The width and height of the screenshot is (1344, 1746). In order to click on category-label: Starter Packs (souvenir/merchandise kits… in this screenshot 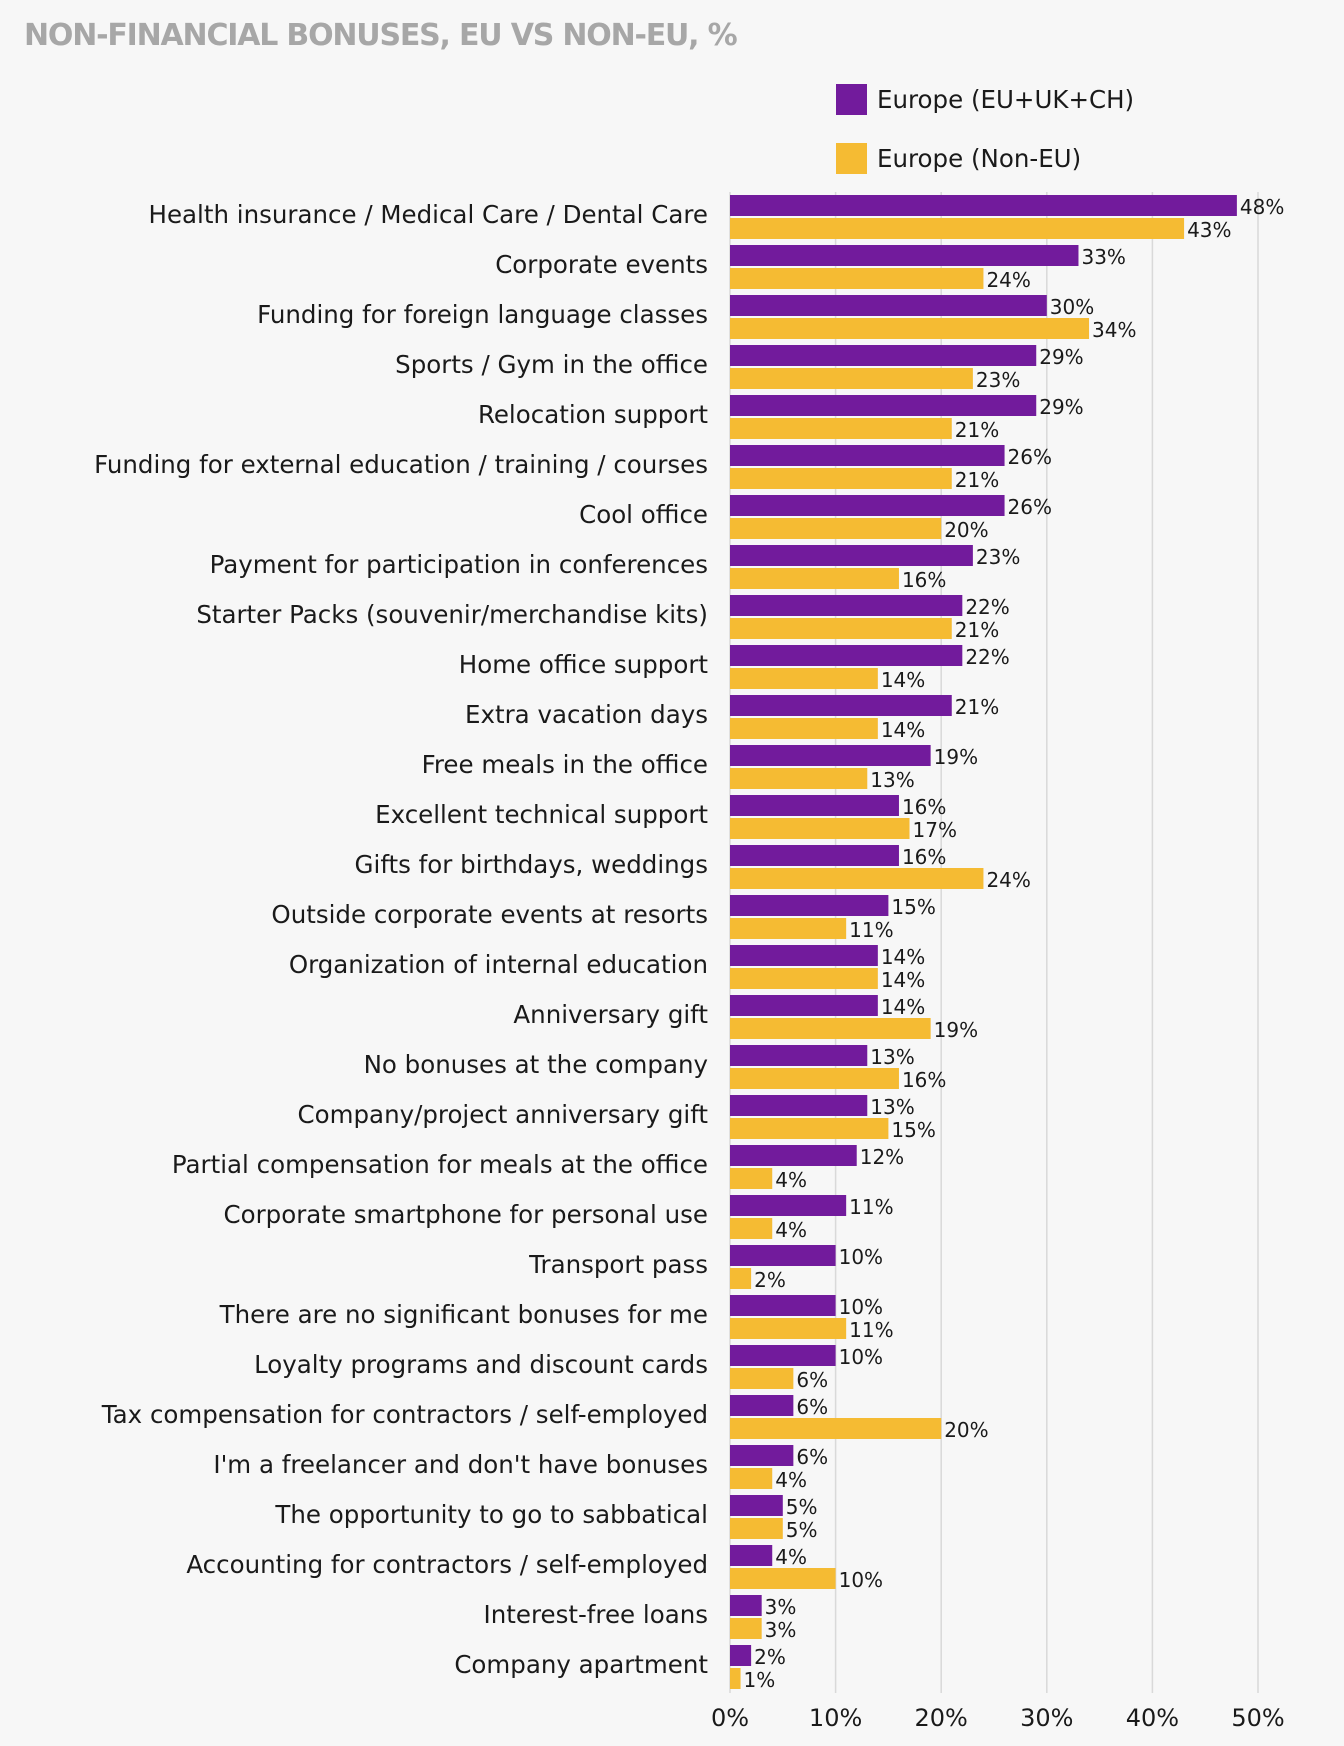, I will do `click(452, 614)`.